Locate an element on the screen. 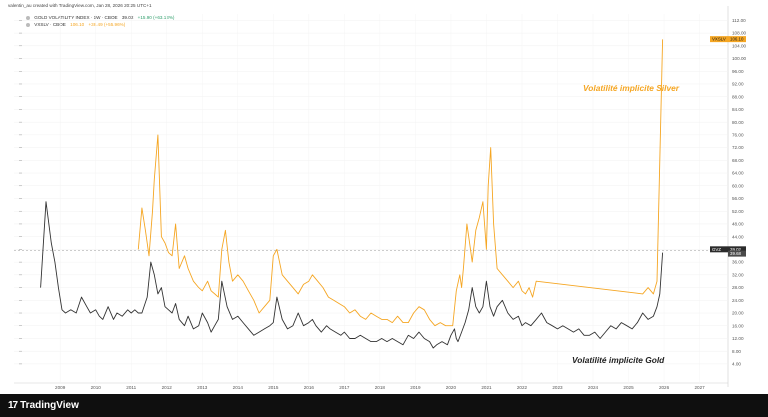  legend-silver: VXSLV · CBOE 106.10 +38.49 (+55.96%) is located at coordinates (77, 24).